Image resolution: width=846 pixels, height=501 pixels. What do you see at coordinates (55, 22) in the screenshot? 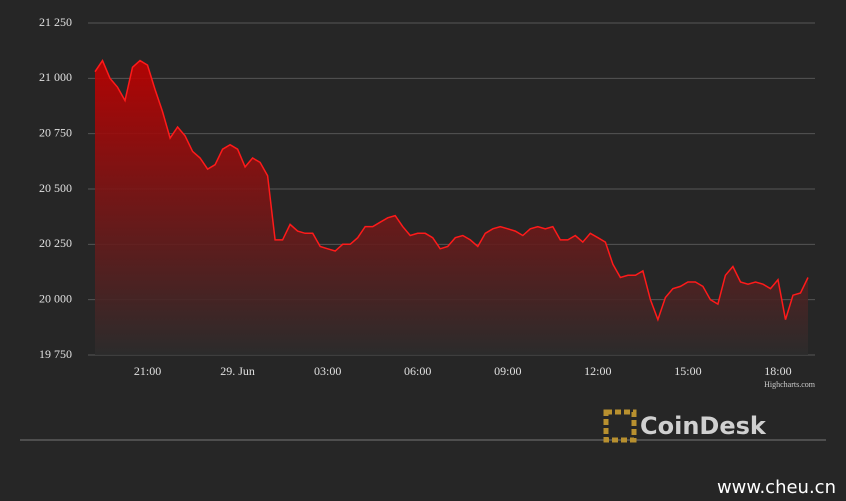
I see `y-tick-label: 21 250` at bounding box center [55, 22].